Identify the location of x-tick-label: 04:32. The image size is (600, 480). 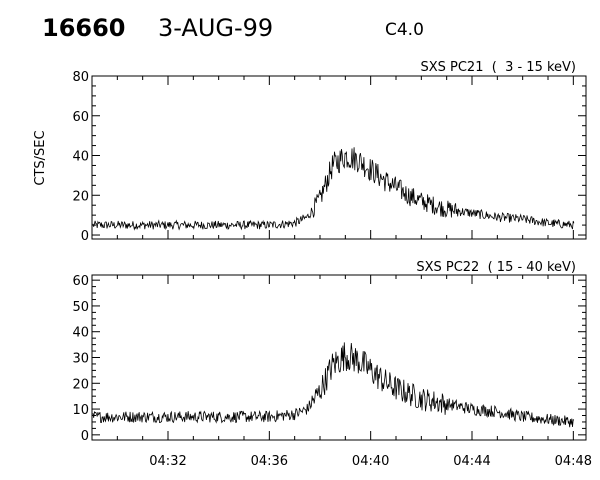
(167, 461).